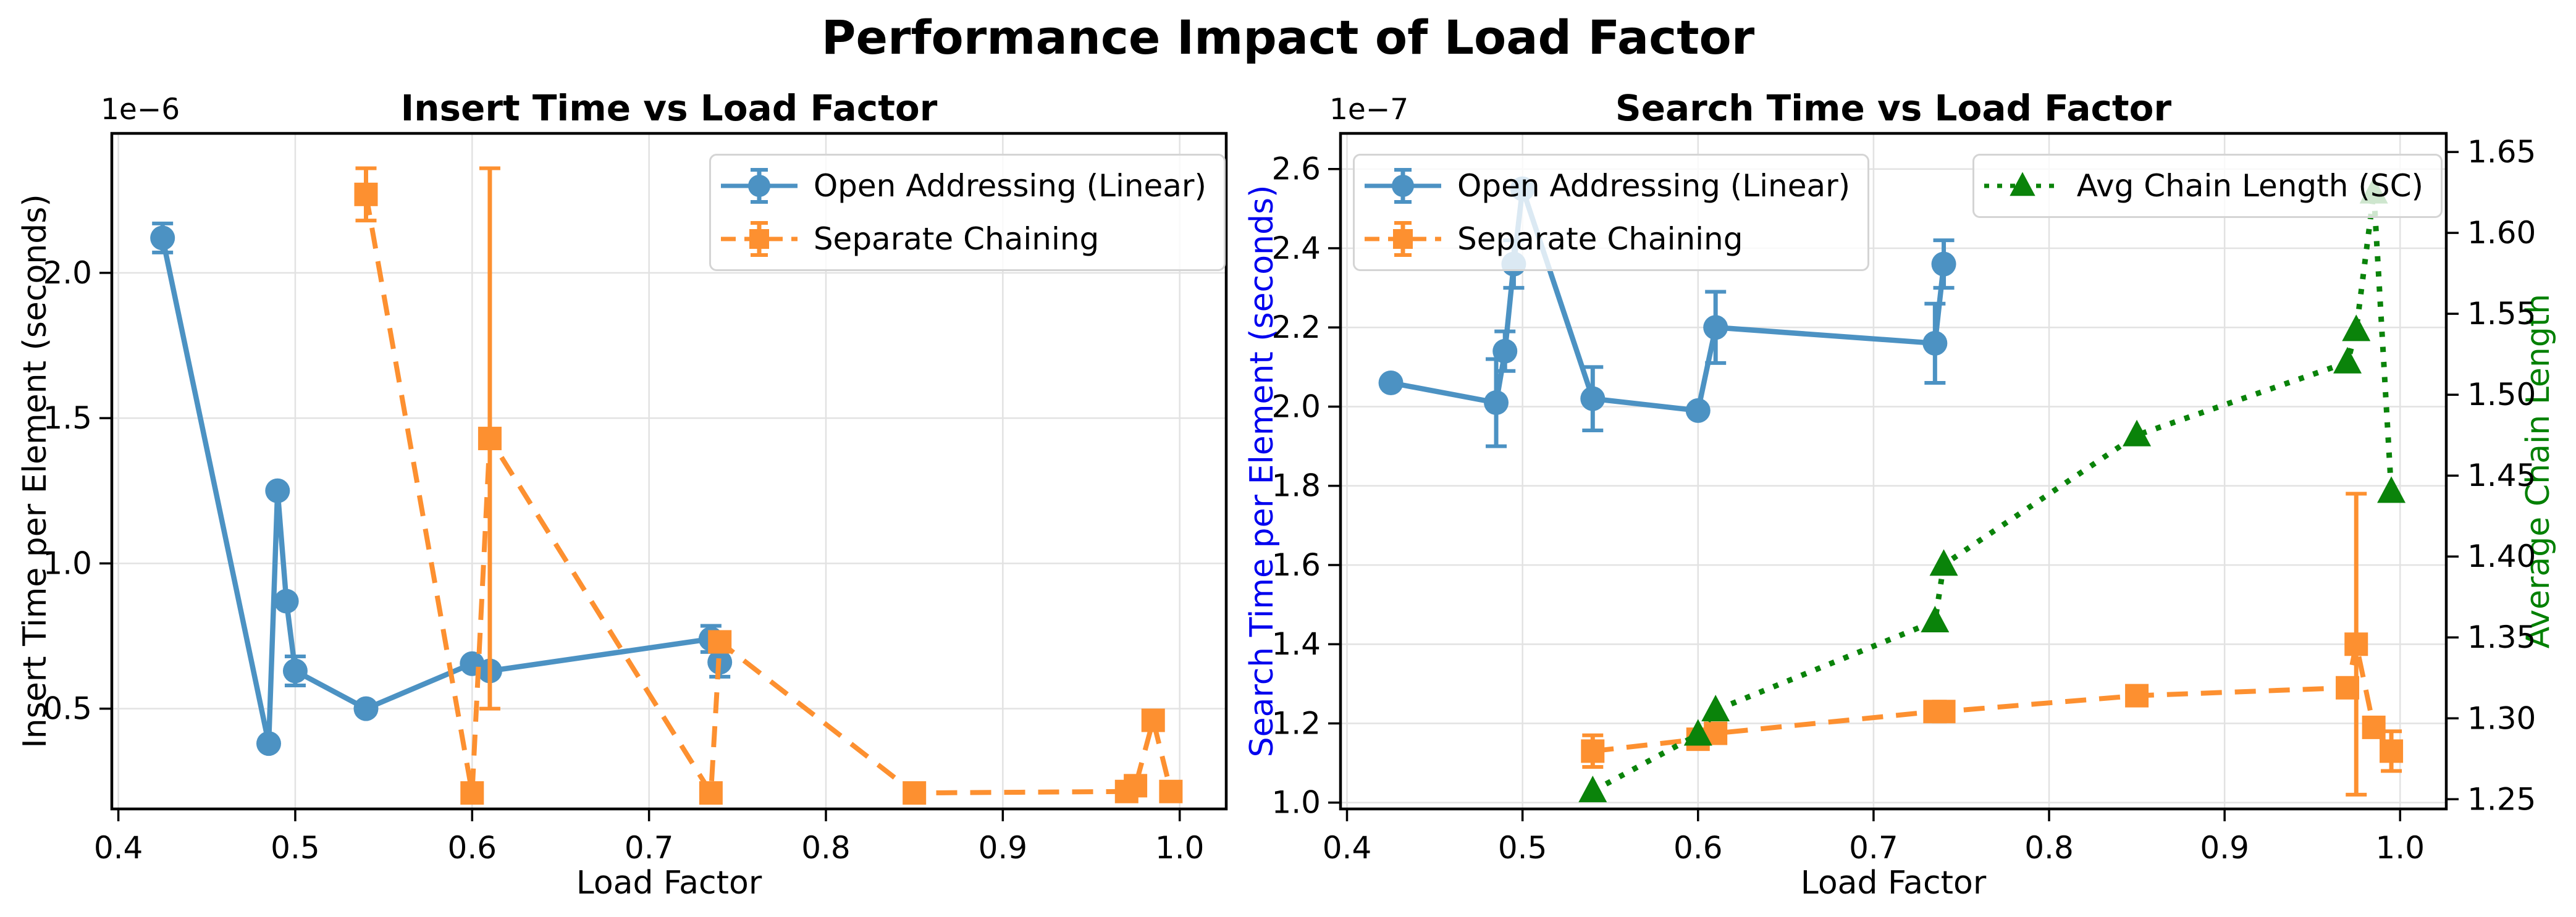  Describe the element at coordinates (1296, 565) in the screenshot. I see `y-tick-label: 1.6` at that location.